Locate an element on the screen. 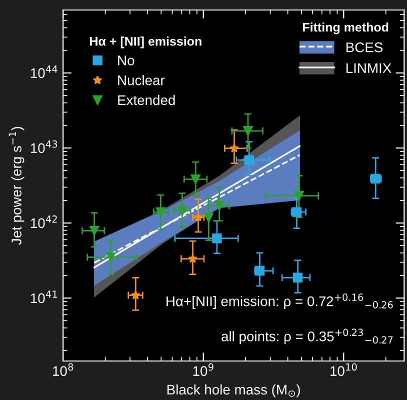  x-tick-label: 10$^{10}$ is located at coordinates (343, 369).